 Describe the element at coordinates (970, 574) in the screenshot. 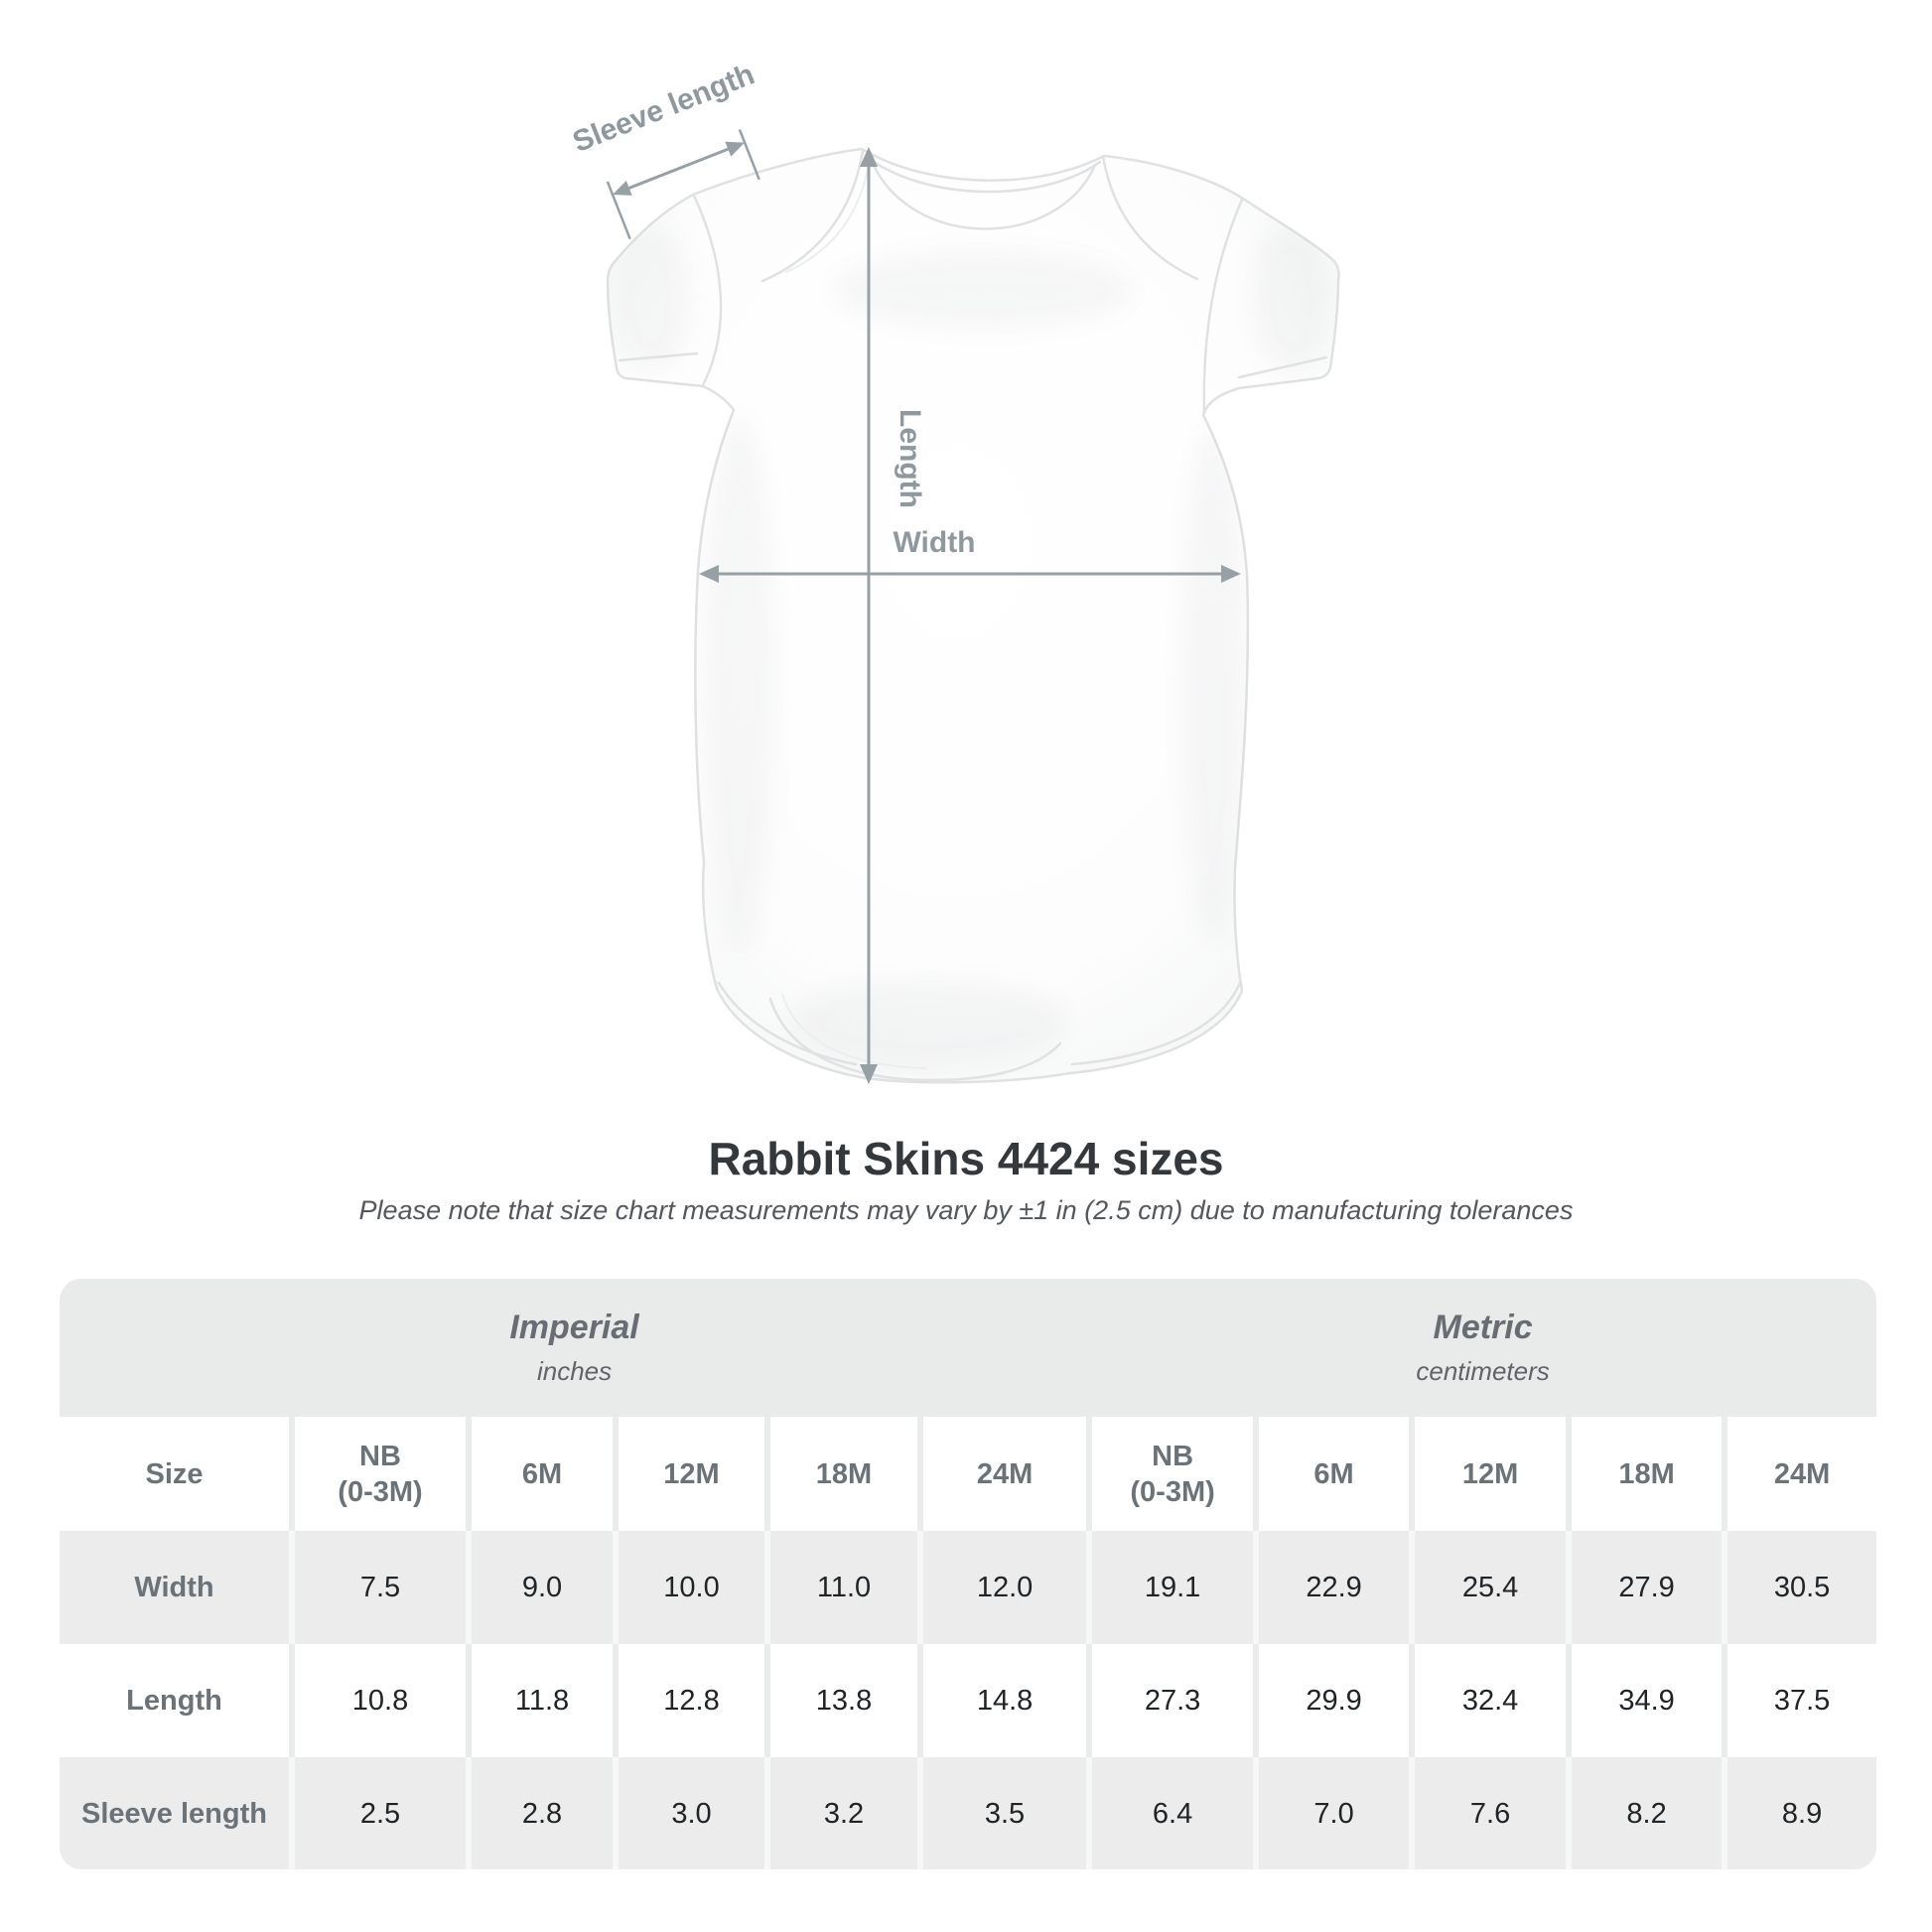

I see `width-arrow` at that location.